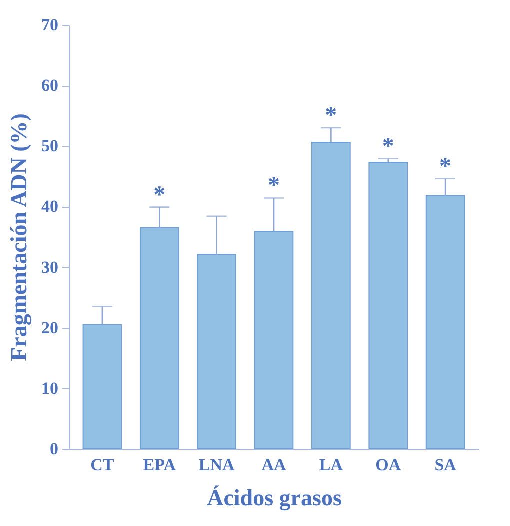 Image resolution: width=510 pixels, height=526 pixels. What do you see at coordinates (102, 465) in the screenshot?
I see `x-tick-label: CT` at bounding box center [102, 465].